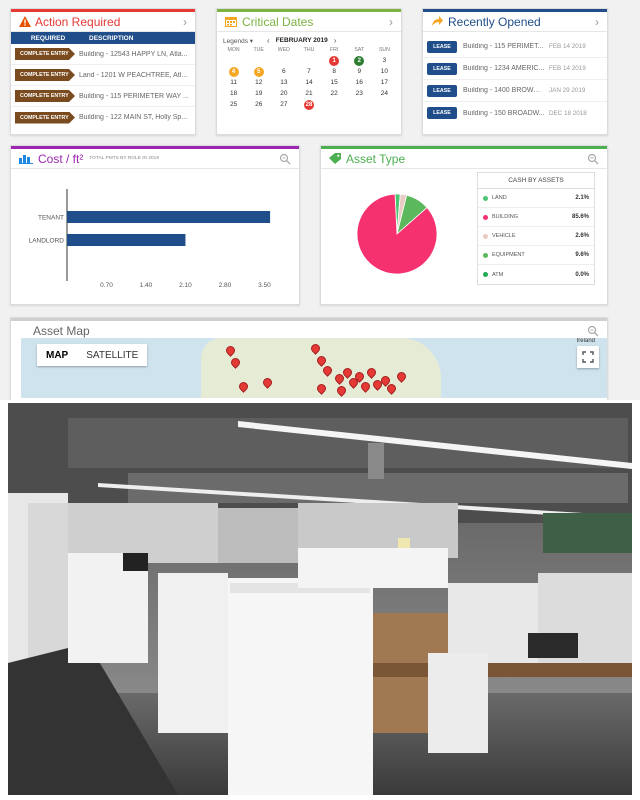  Describe the element at coordinates (25, 21) in the screenshot. I see `warning-icon` at that location.